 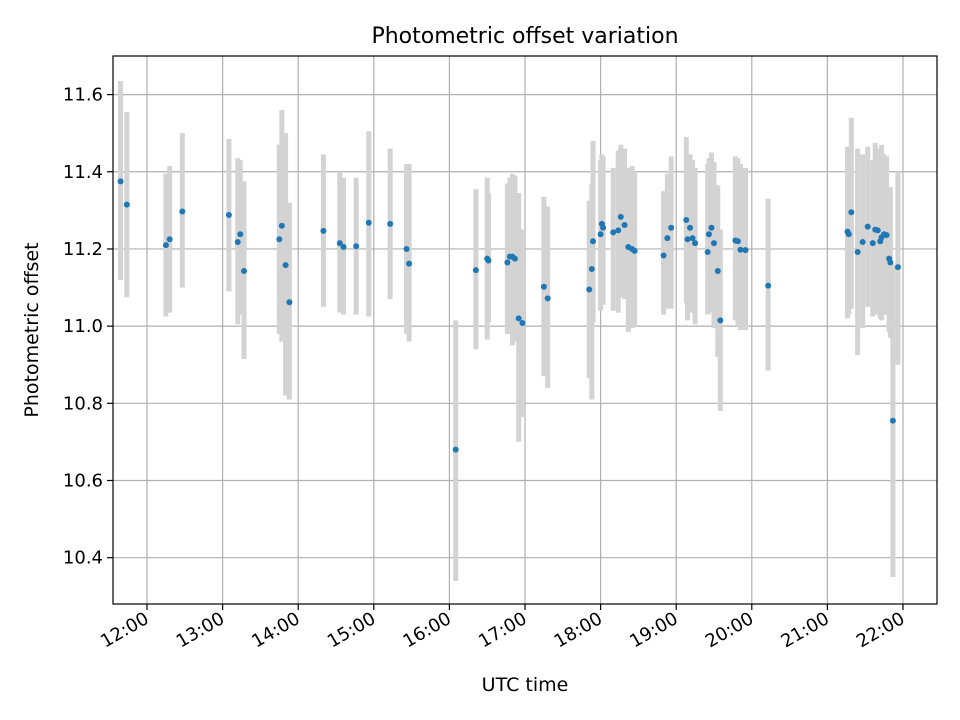 I want to click on y-tick-label: 11.4, so click(x=83, y=172).